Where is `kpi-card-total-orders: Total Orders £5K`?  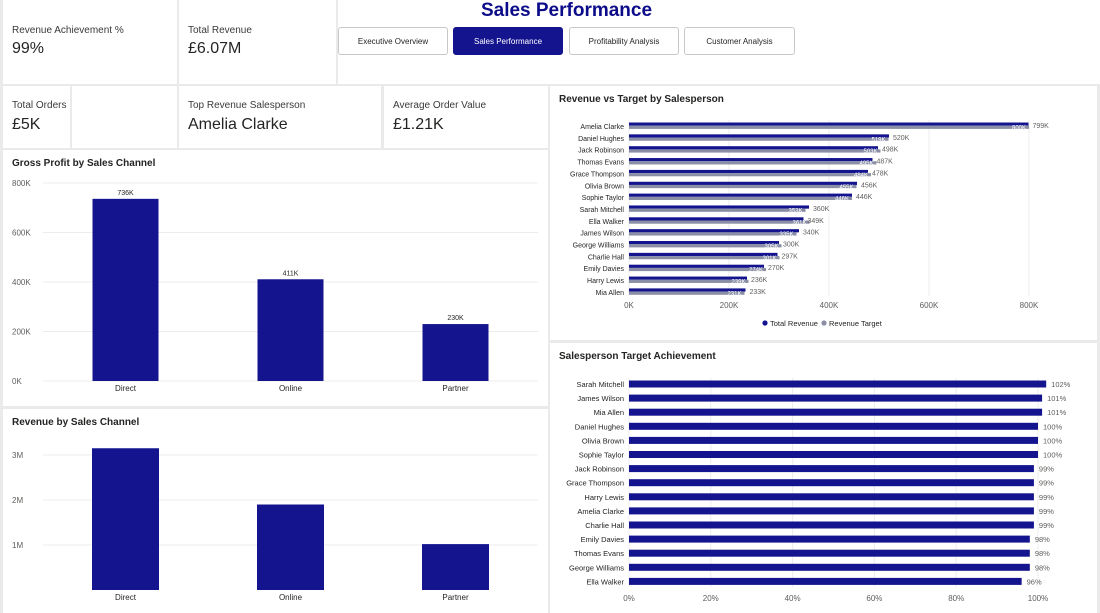
kpi-card-total-orders: Total Orders £5K is located at coordinates (36, 117).